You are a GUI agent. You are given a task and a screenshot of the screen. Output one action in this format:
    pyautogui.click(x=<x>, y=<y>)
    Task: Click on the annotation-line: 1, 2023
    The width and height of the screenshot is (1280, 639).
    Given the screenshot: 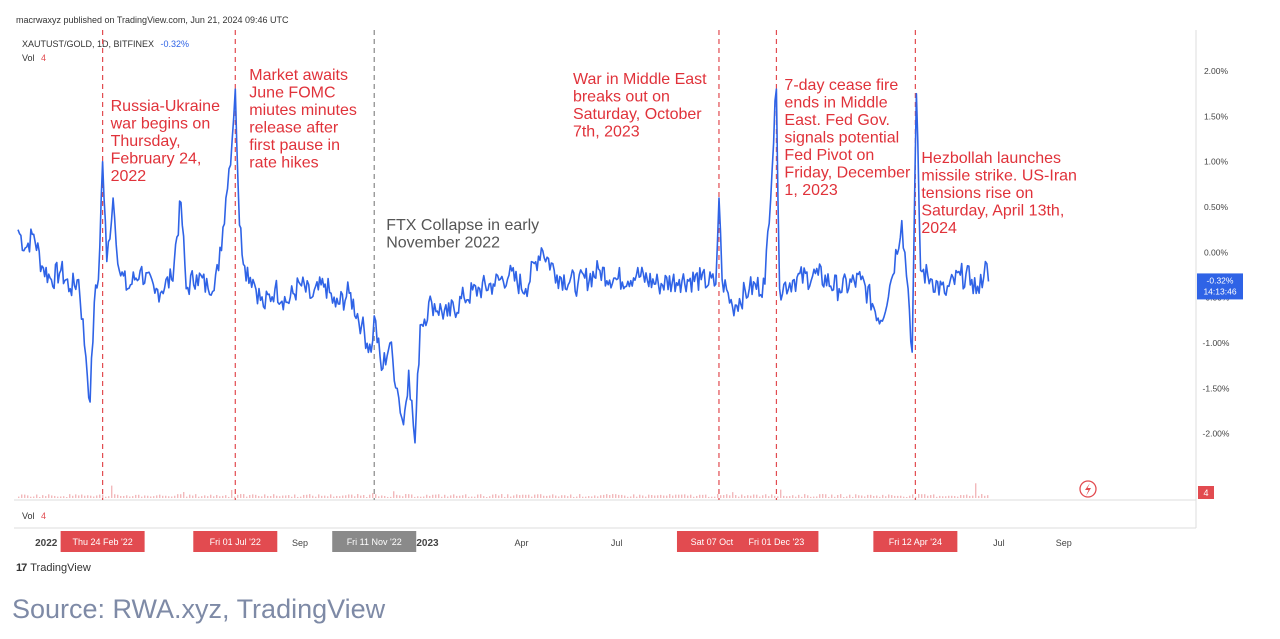 What is the action you would take?
    pyautogui.click(x=810, y=190)
    